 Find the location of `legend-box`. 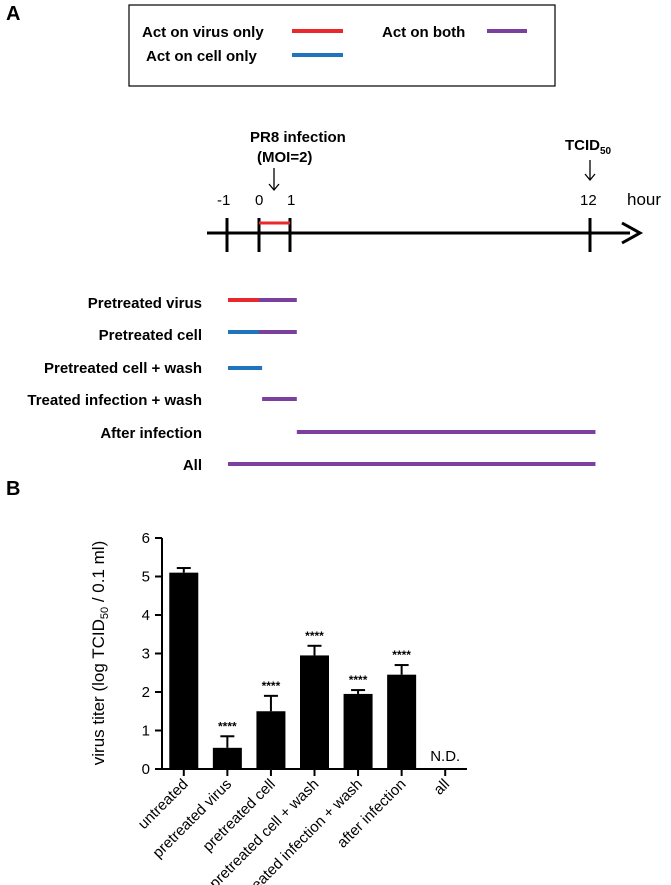

legend-box is located at coordinates (342, 45).